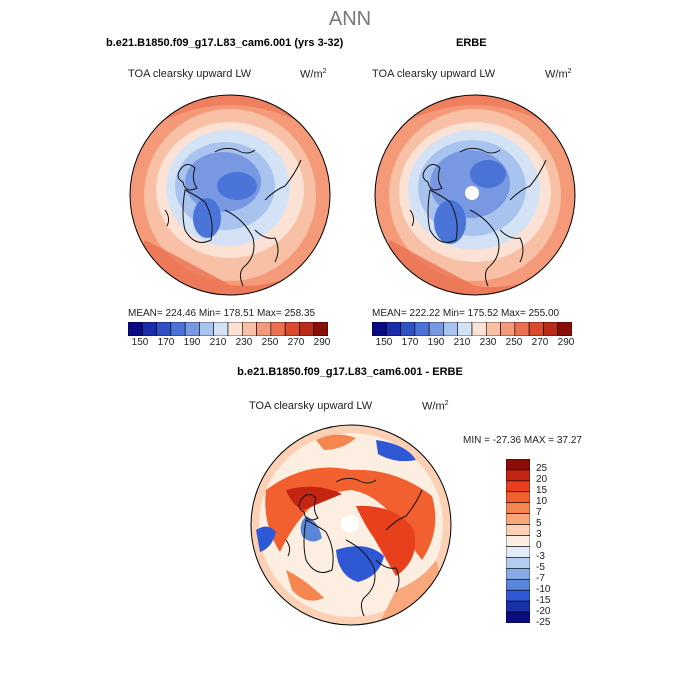 Image resolution: width=700 pixels, height=700 pixels. I want to click on panel-2-stats: MEAN= 222.22 Min= 175.52 Max= 255.00, so click(466, 313).